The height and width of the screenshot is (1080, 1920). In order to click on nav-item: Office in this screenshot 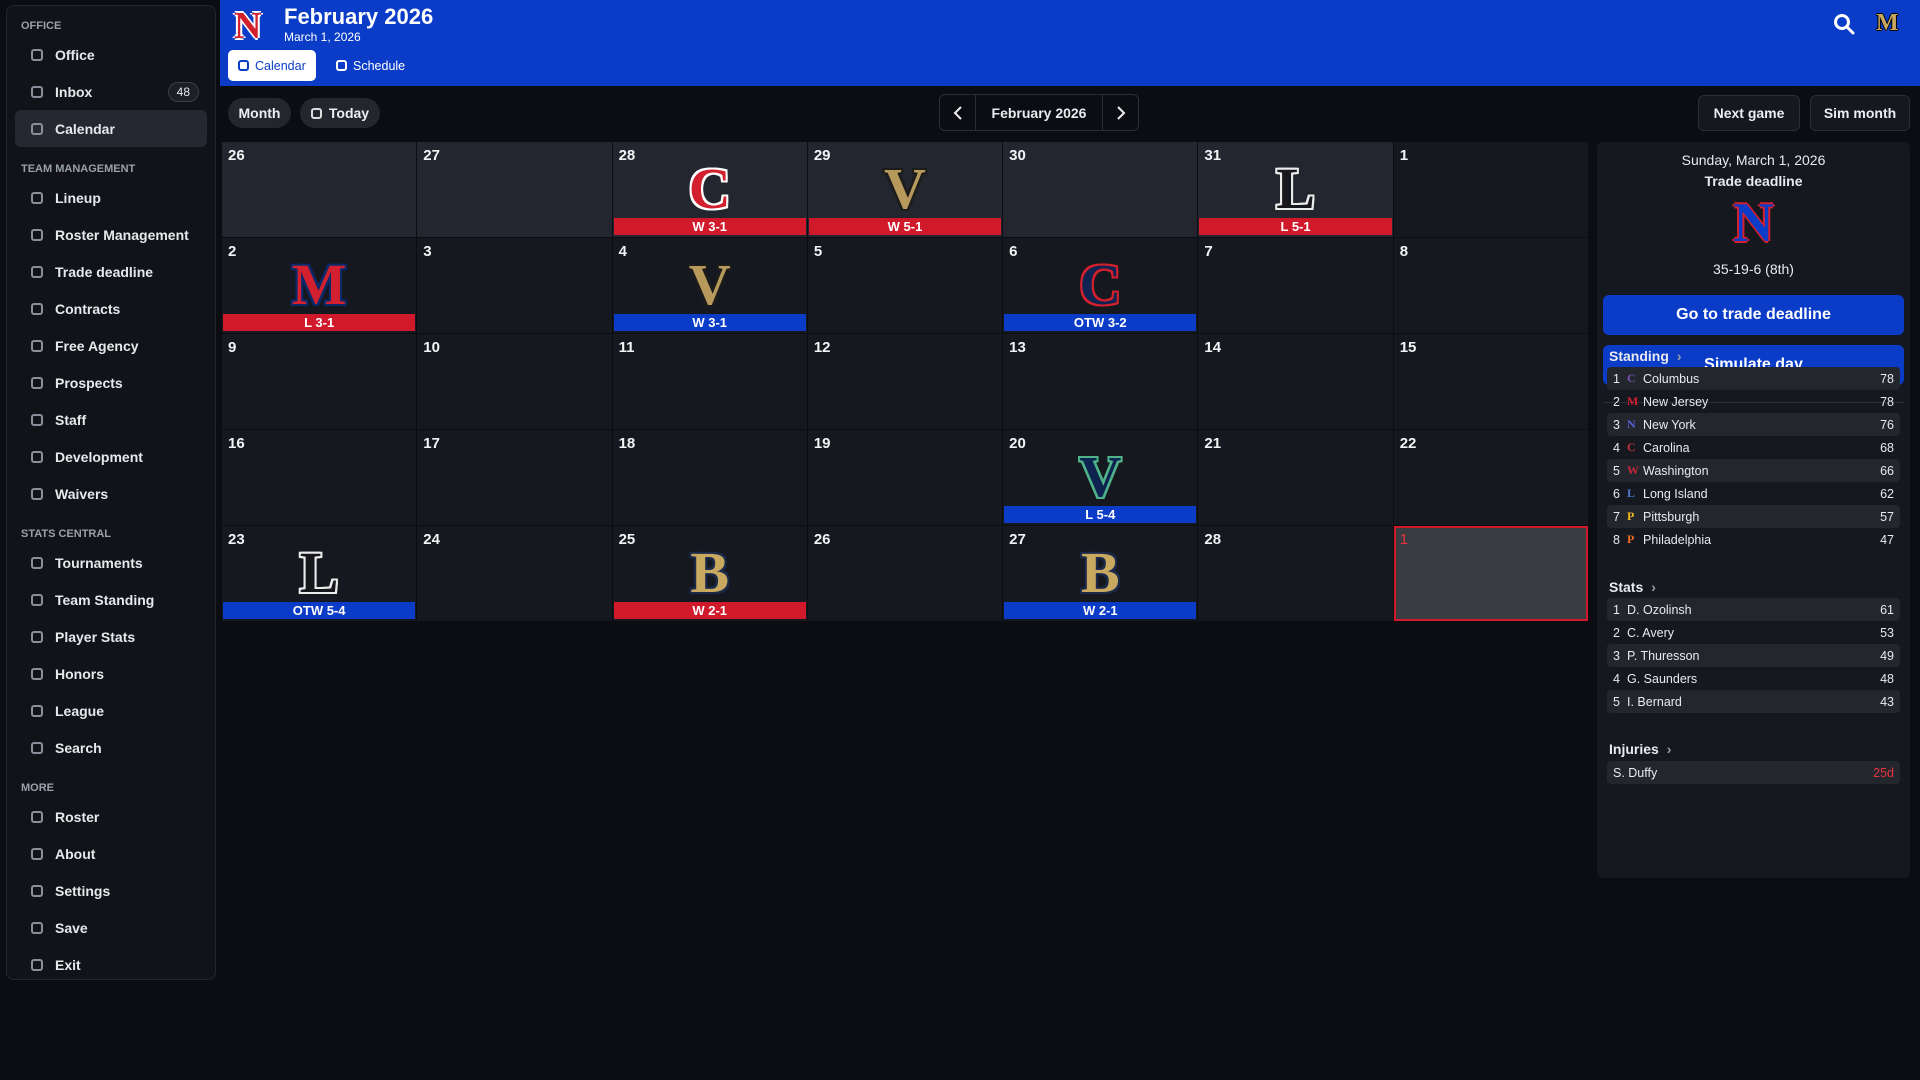, I will do `click(111, 54)`.